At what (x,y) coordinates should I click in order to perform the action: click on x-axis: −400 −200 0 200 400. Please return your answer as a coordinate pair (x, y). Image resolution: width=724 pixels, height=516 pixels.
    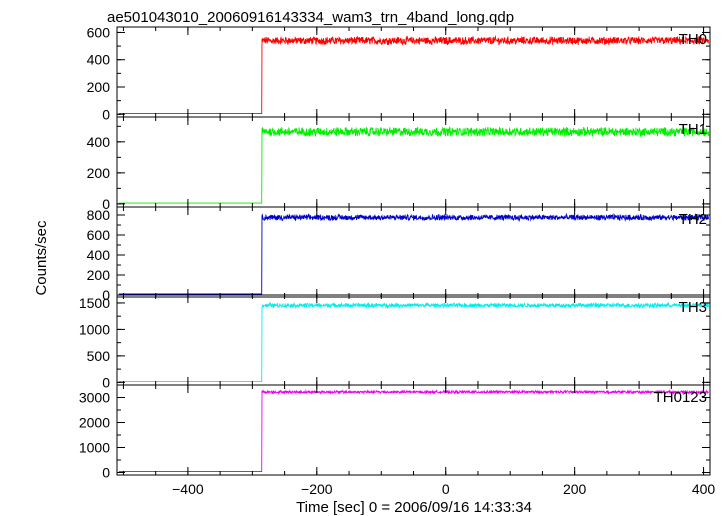
    Looking at the image, I should click on (443, 489).